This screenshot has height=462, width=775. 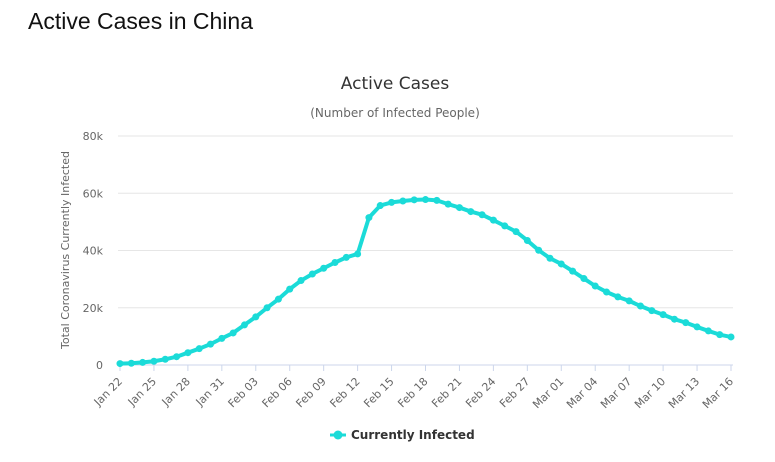 I want to click on legend-dot-marker, so click(x=338, y=435).